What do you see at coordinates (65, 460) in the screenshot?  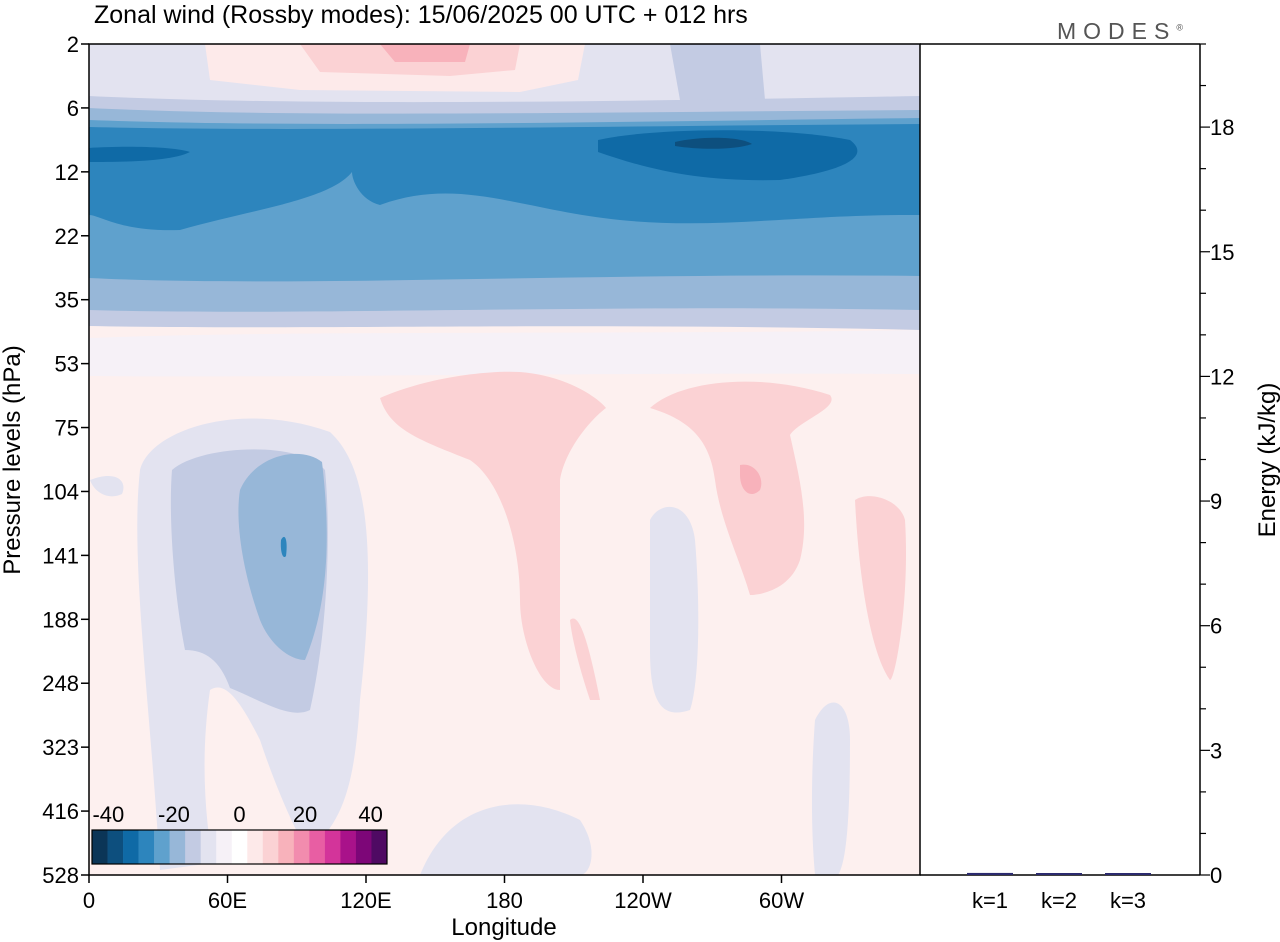 I see `pressure-axis: 2 6 12 22 35 53 75 104 141 188 248 323 416 528` at bounding box center [65, 460].